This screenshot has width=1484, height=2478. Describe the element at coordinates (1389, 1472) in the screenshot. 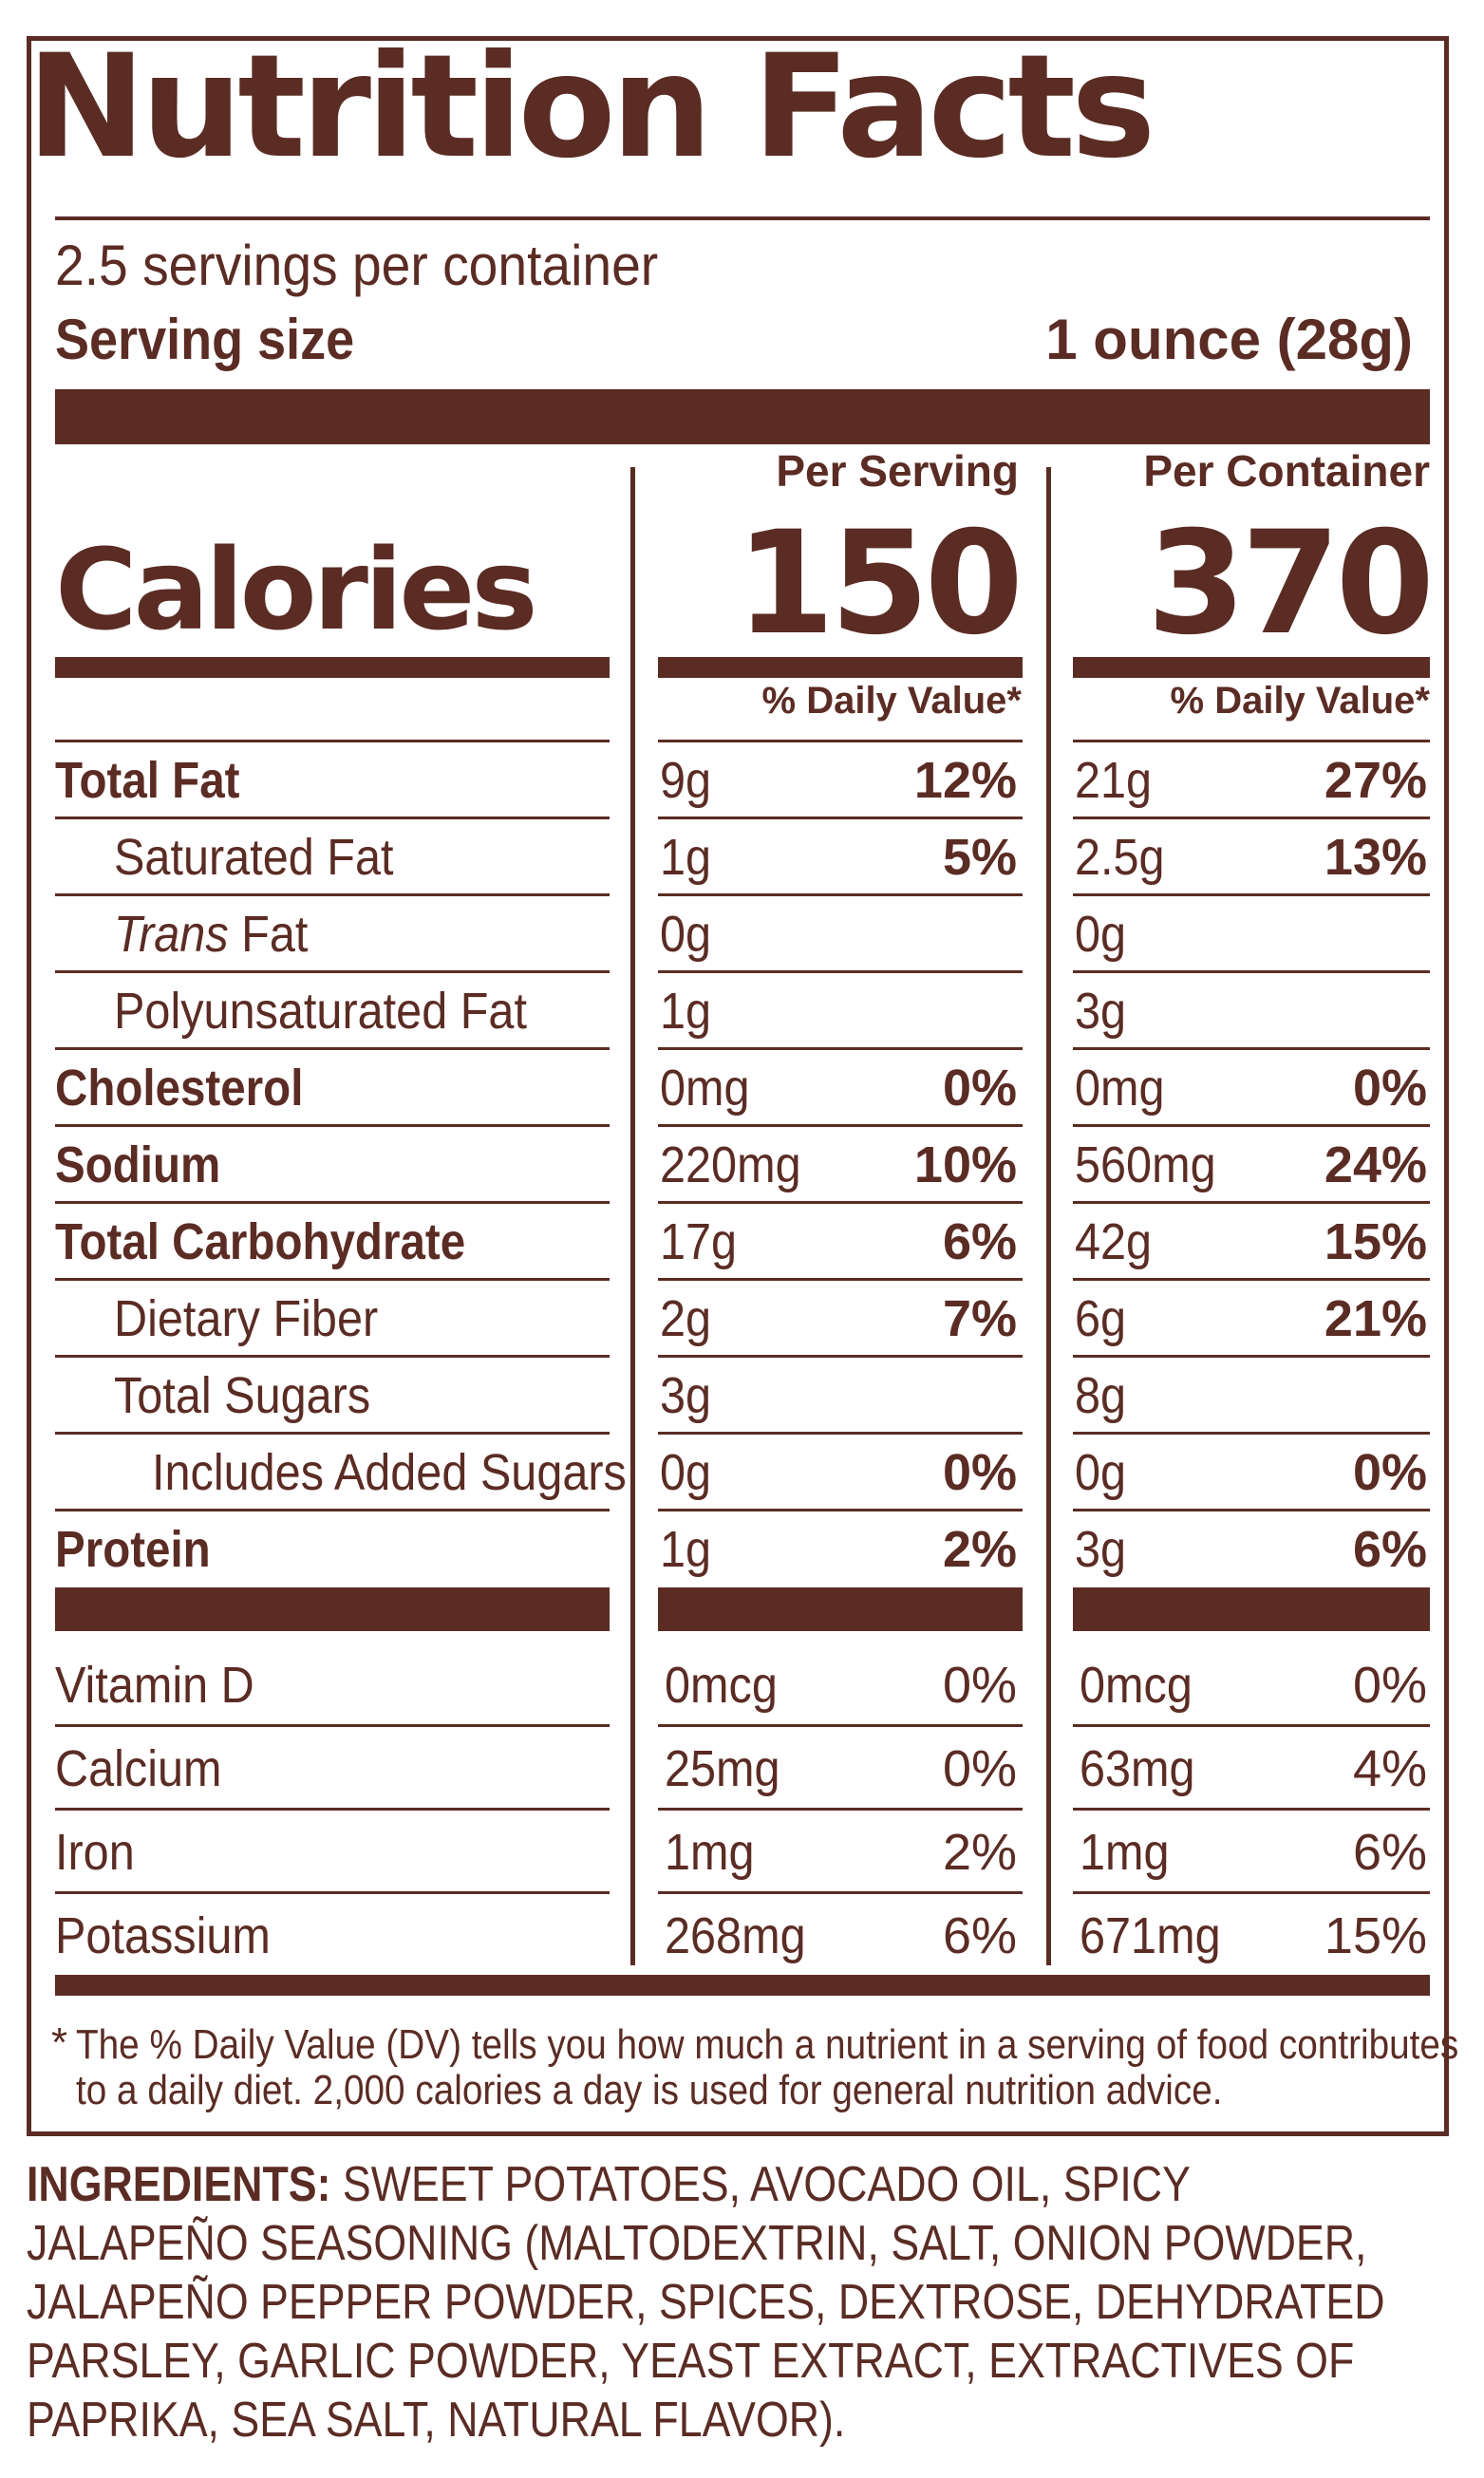

I see `includes-added-sugars-container-percent: 0%` at that location.